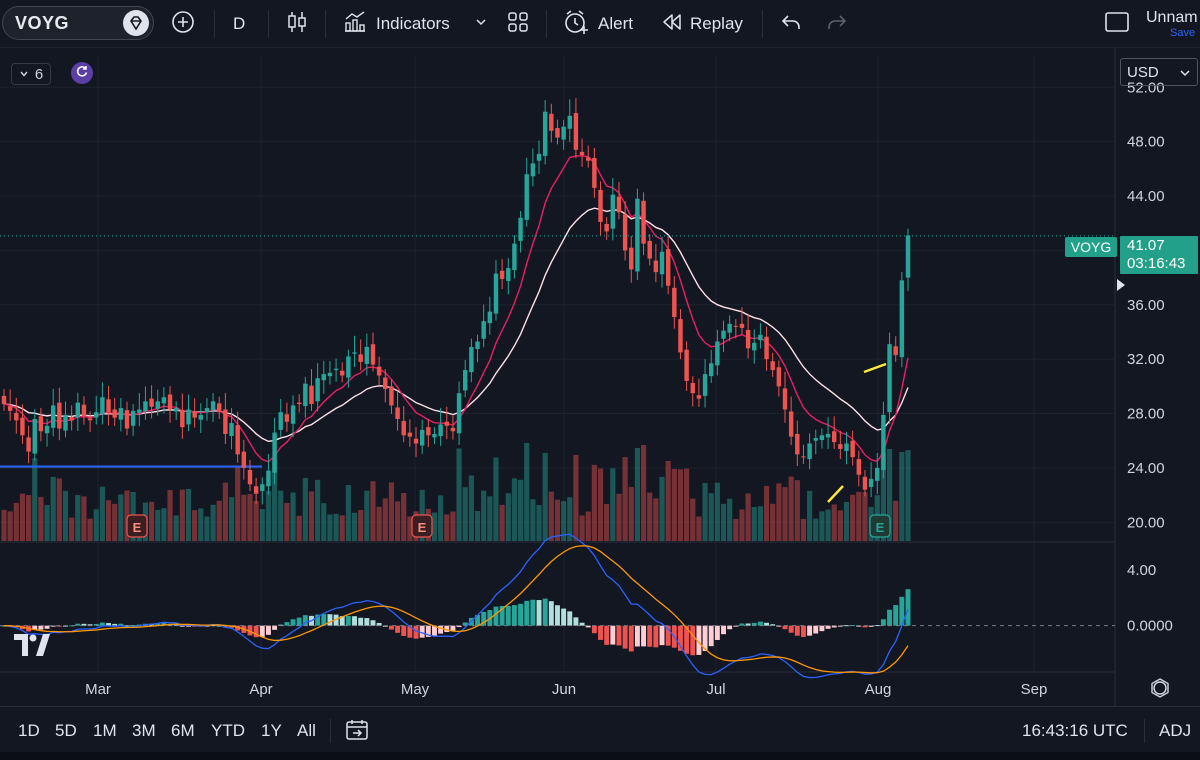  I want to click on compare-button, so click(183, 24).